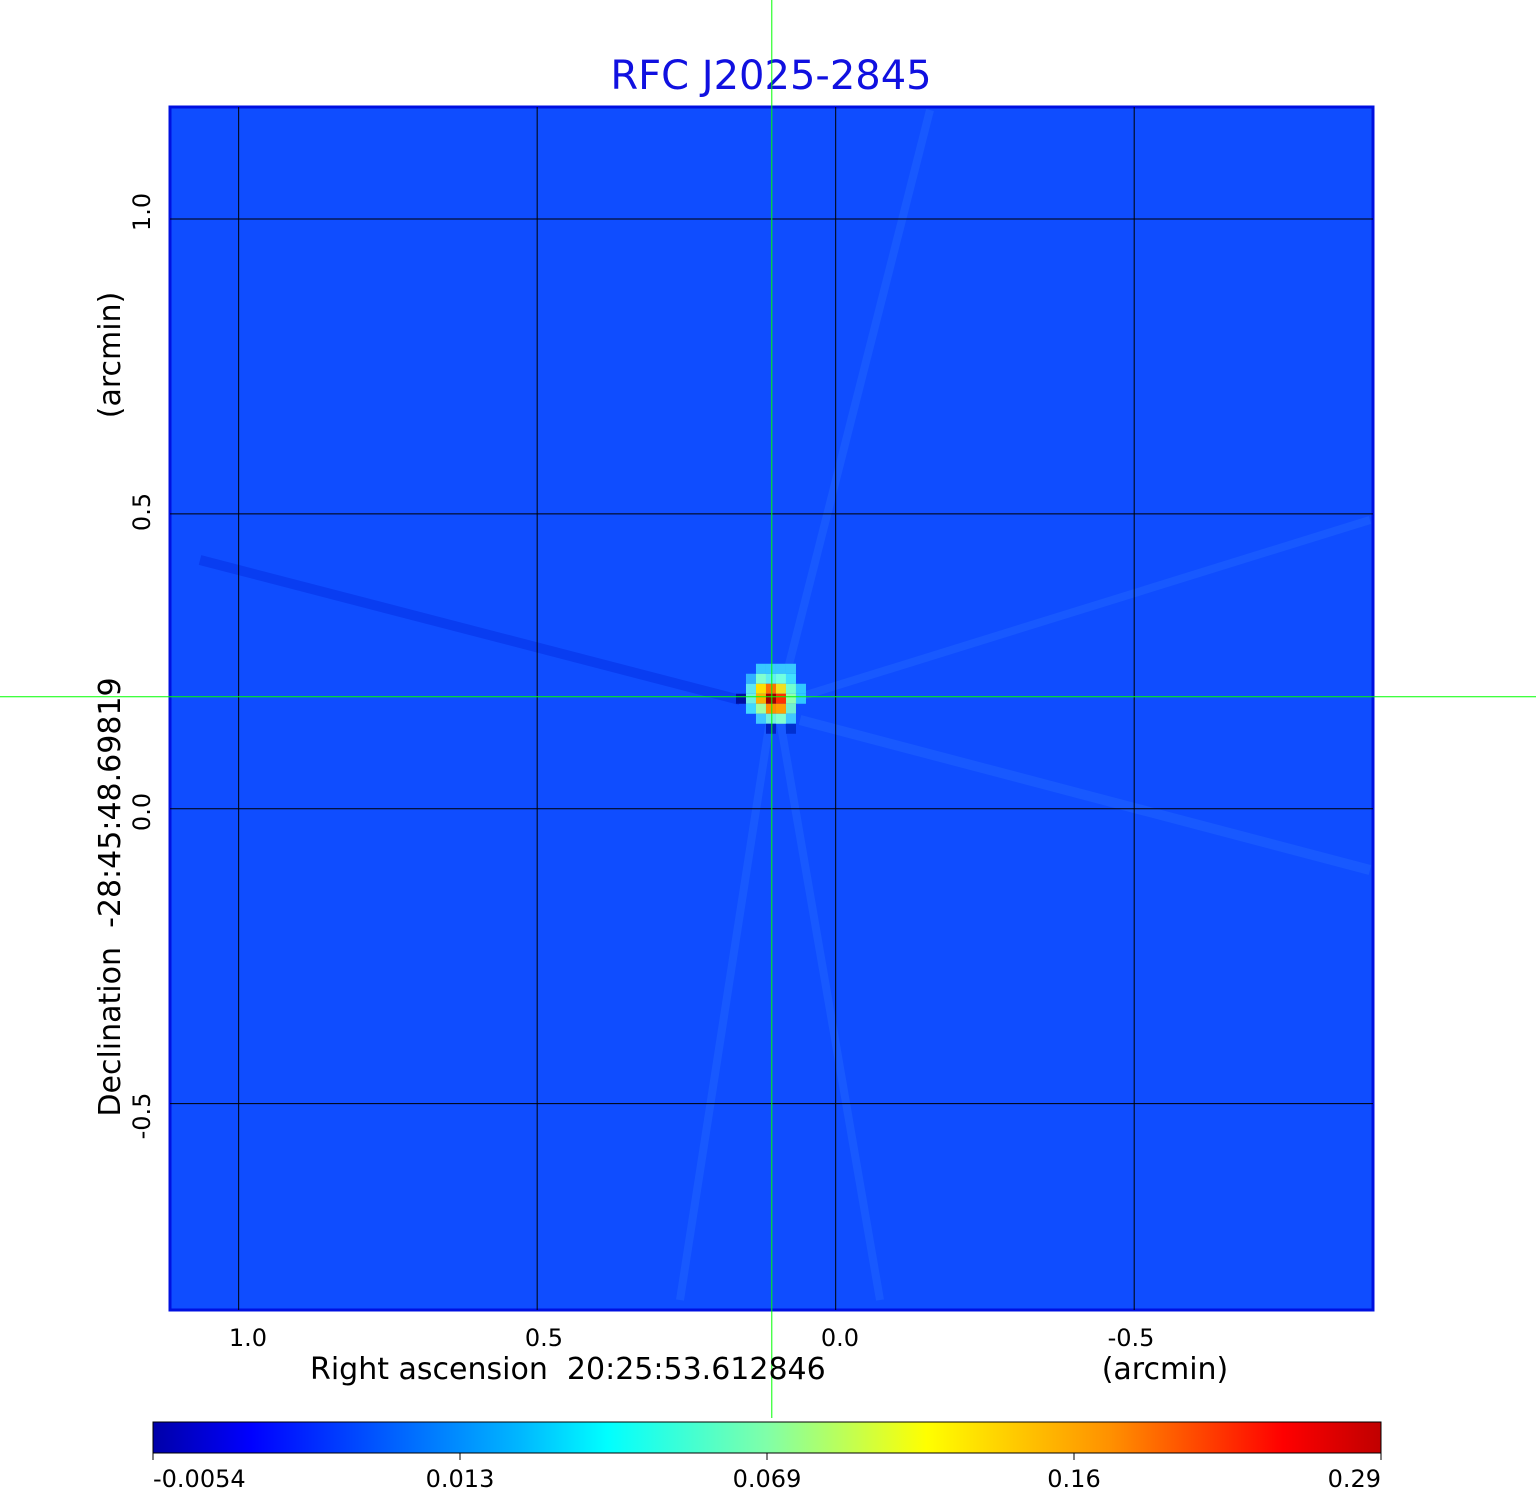 Image resolution: width=1536 pixels, height=1511 pixels. Describe the element at coordinates (199, 1479) in the screenshot. I see `colorbar-tick-label: -0.0054` at that location.